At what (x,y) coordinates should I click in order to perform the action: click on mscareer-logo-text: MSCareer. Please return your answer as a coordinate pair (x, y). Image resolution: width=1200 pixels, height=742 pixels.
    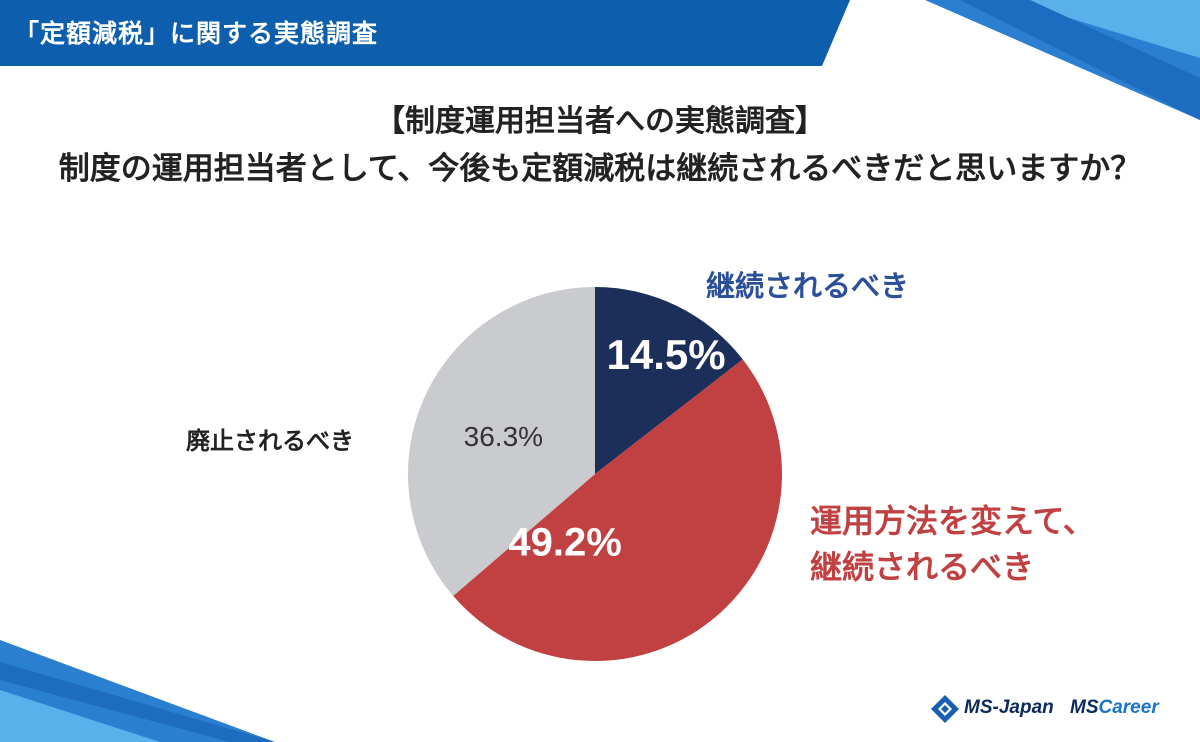
    Looking at the image, I should click on (1114, 708).